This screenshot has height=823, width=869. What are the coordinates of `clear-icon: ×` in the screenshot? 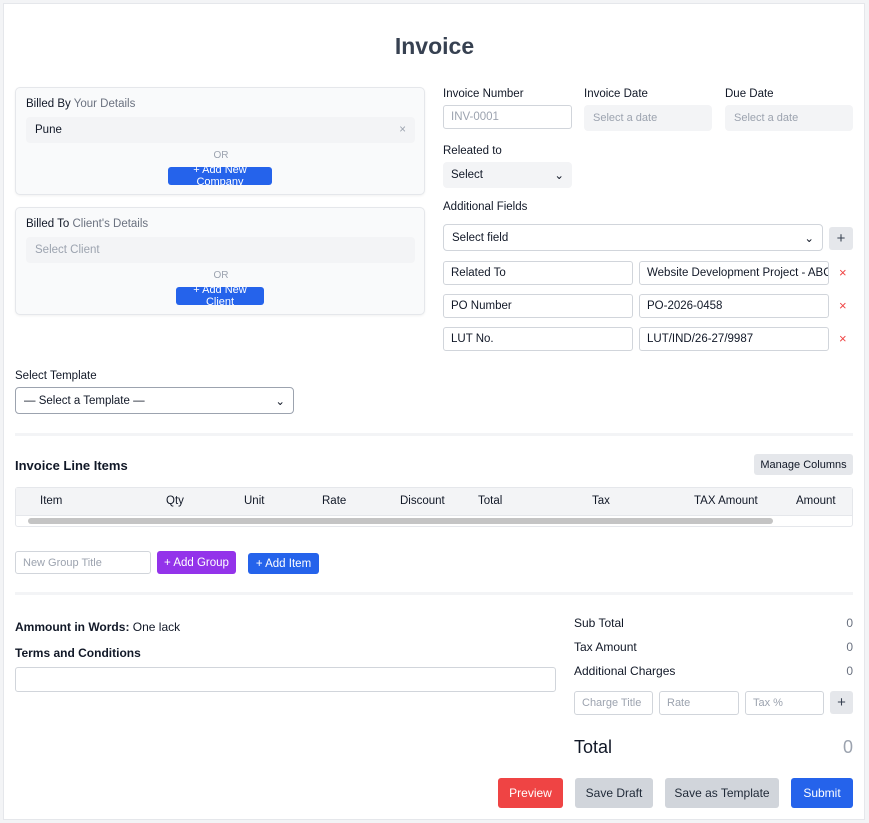 It's located at (402, 130).